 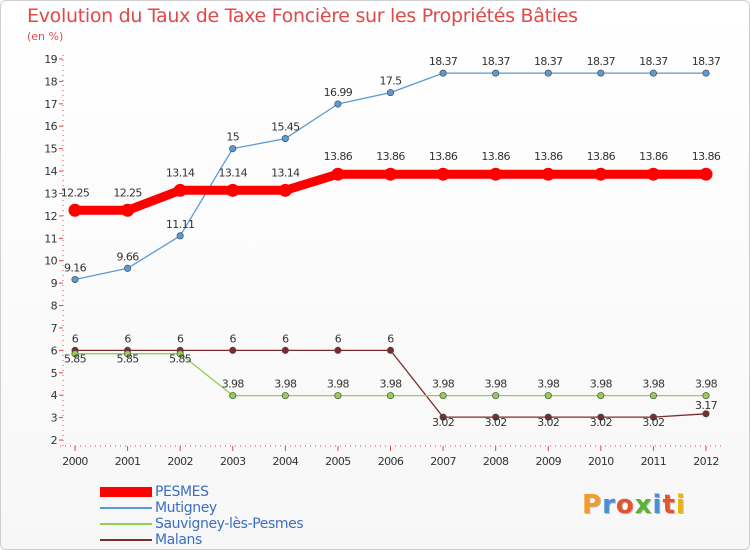 What do you see at coordinates (285, 127) in the screenshot?
I see `data-label-mutigney: 15.45` at bounding box center [285, 127].